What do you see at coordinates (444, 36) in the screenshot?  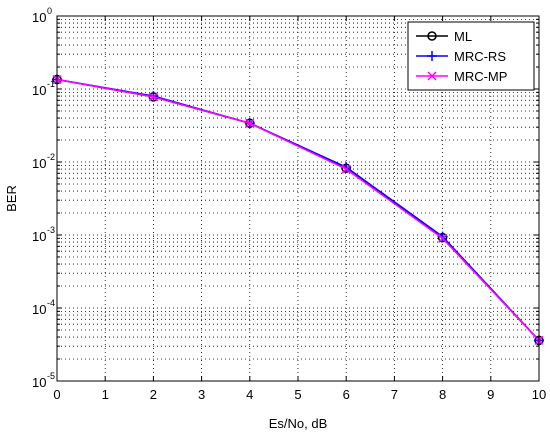 I see `legend-item-ml: ML` at bounding box center [444, 36].